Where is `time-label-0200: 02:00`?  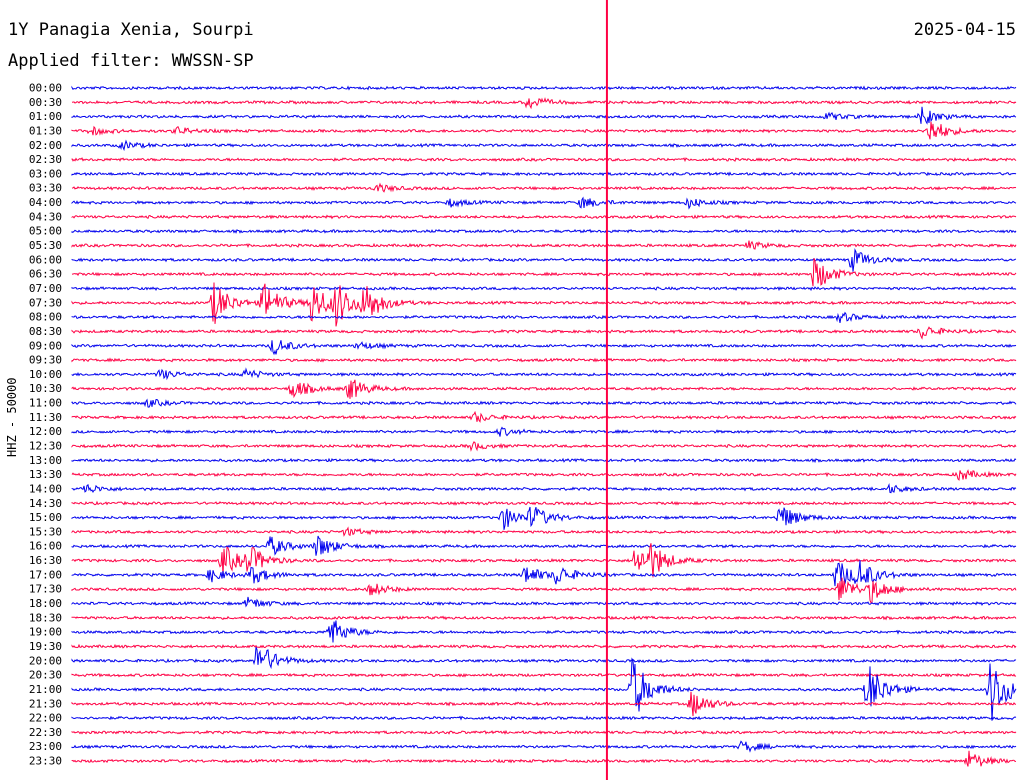 time-label-0200: 02:00 is located at coordinates (45, 145).